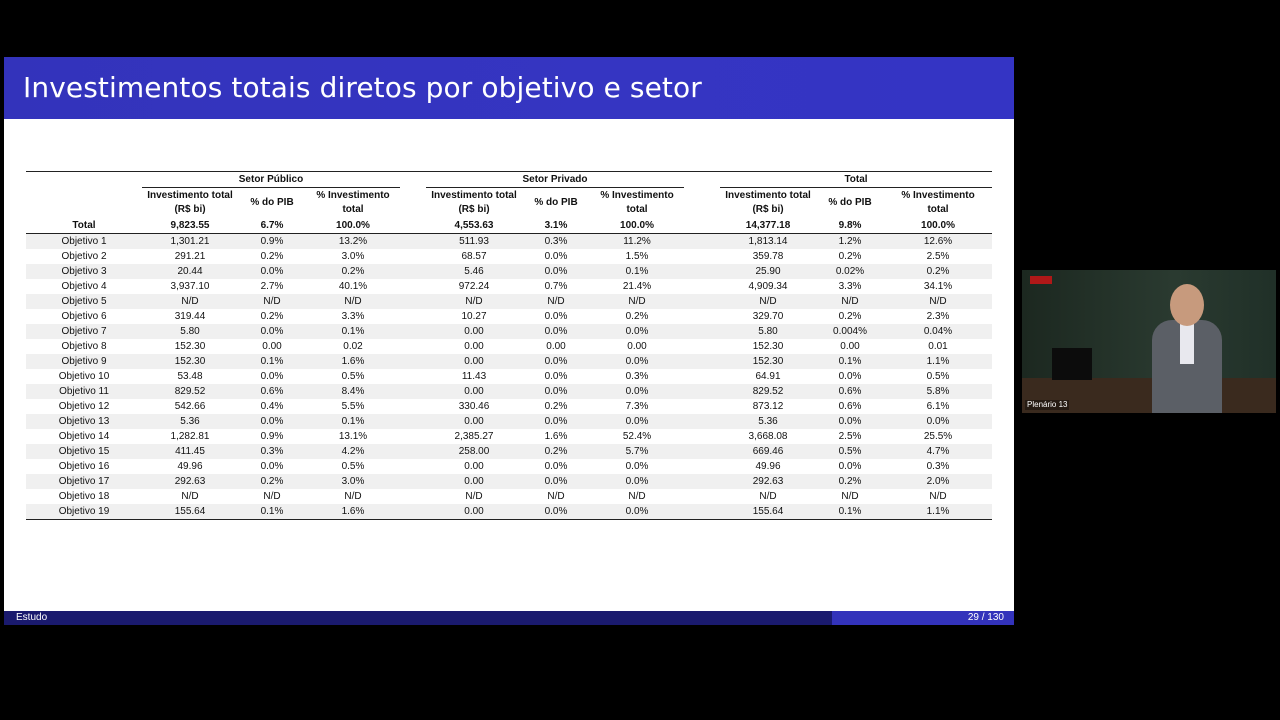  Describe the element at coordinates (938, 391) in the screenshot. I see `cell: 5.8%` at that location.